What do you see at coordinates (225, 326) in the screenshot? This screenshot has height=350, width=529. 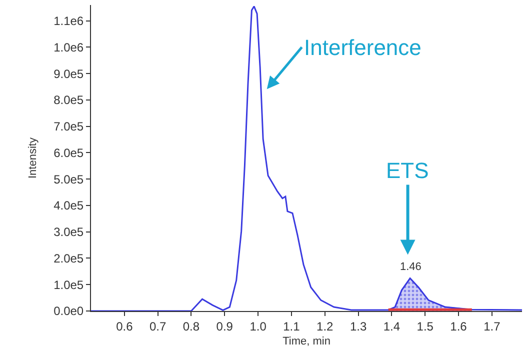 I see `x-tick-label: 0.9` at bounding box center [225, 326].